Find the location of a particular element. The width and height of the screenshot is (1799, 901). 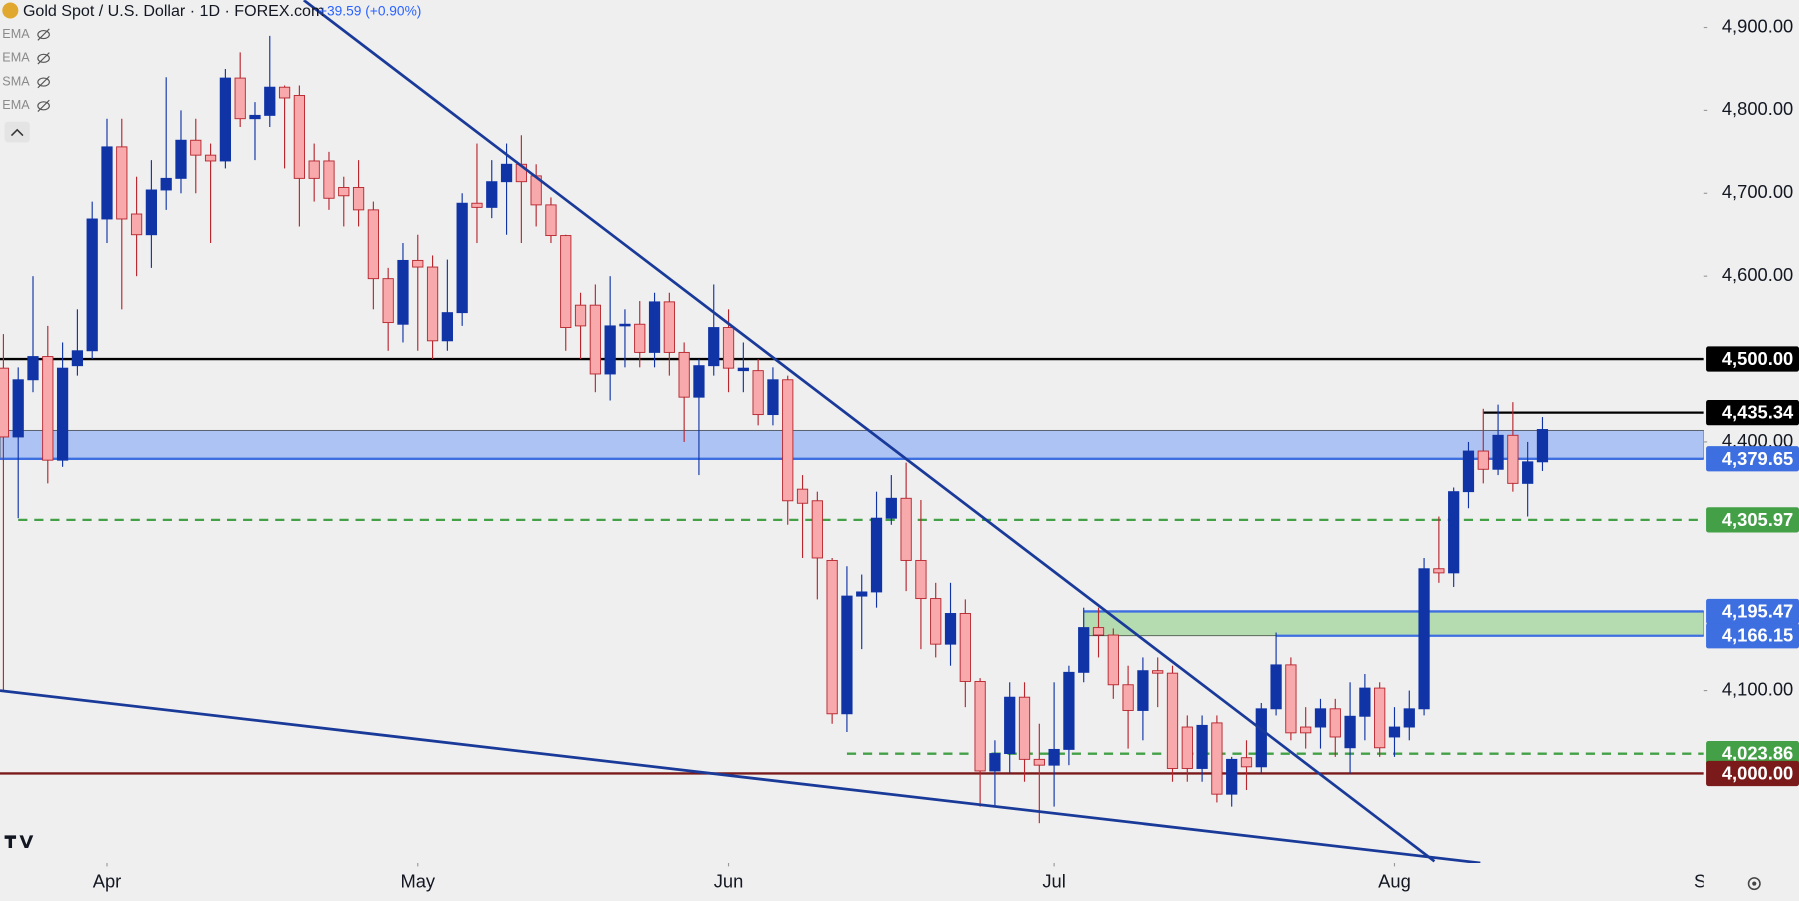

y-tick-label: 4,700.00 is located at coordinates (1757, 191).